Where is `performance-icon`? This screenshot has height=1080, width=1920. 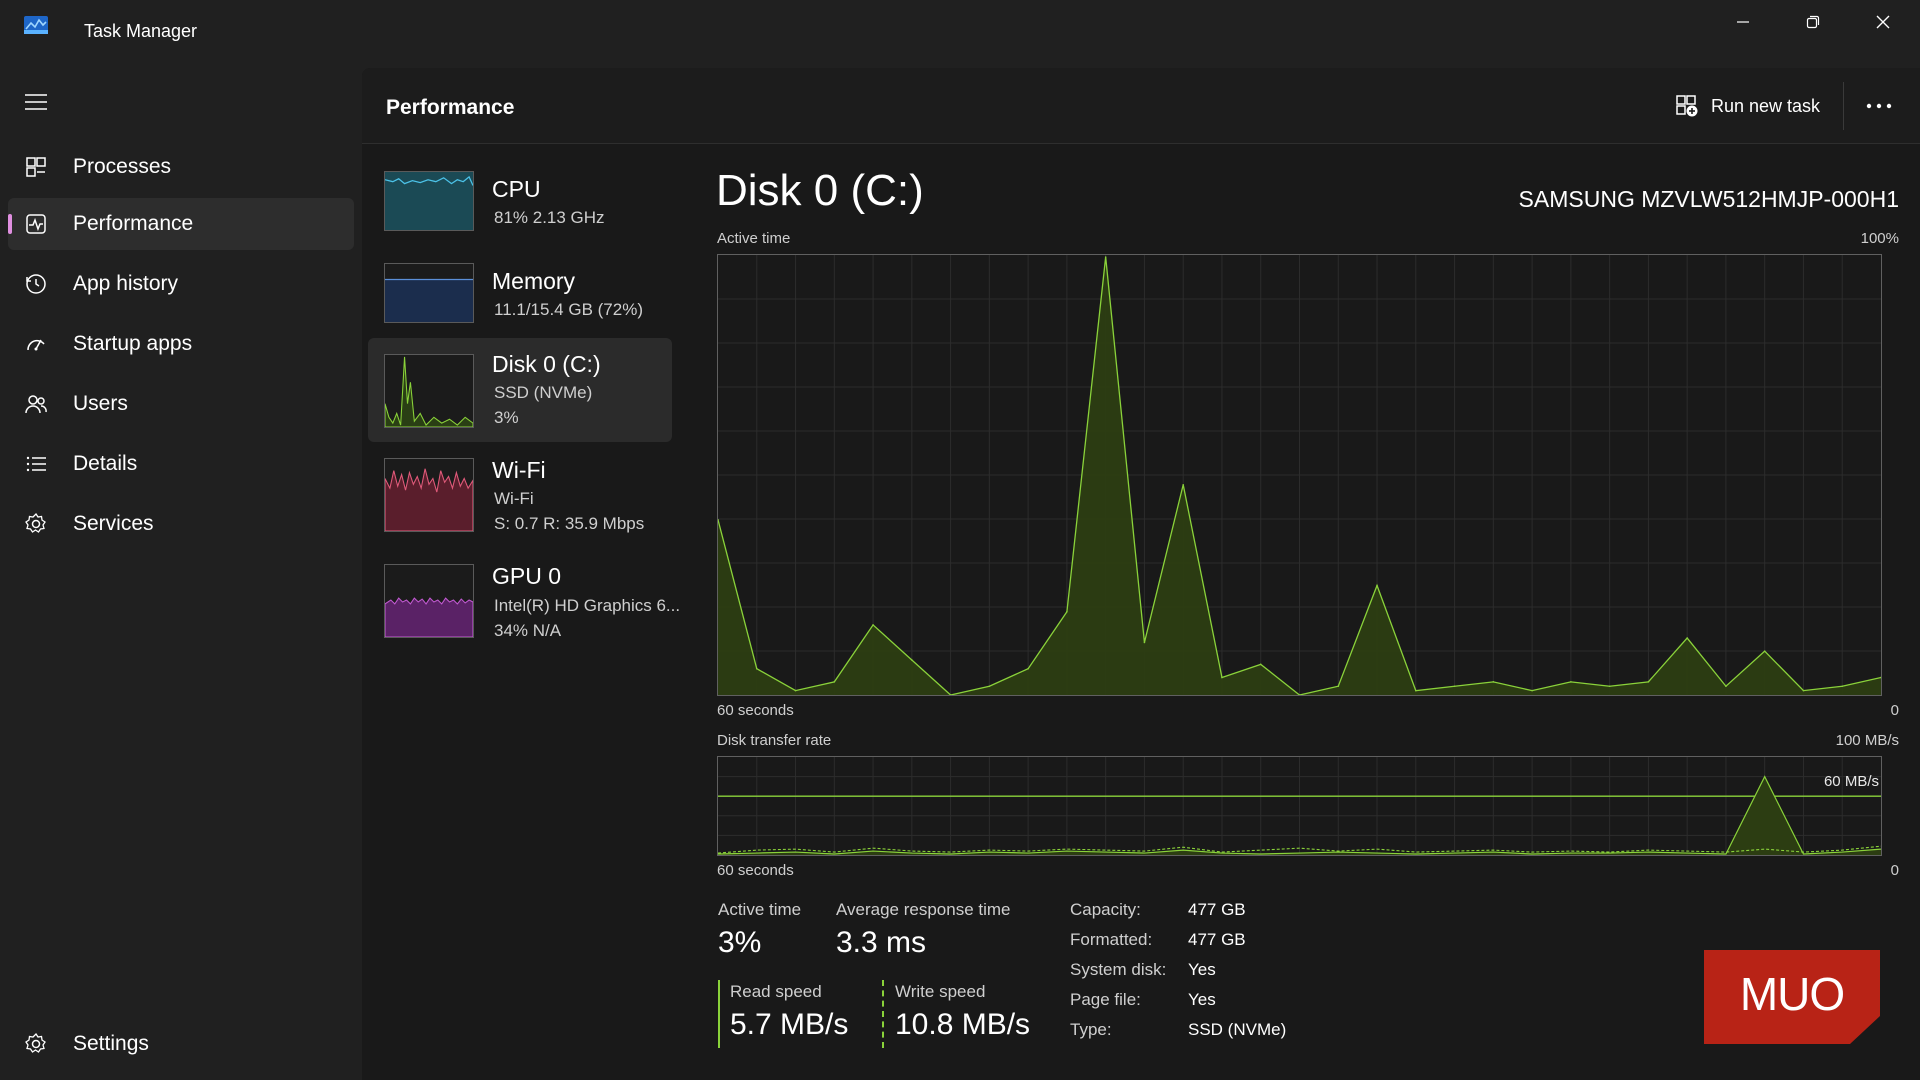 performance-icon is located at coordinates (36, 224).